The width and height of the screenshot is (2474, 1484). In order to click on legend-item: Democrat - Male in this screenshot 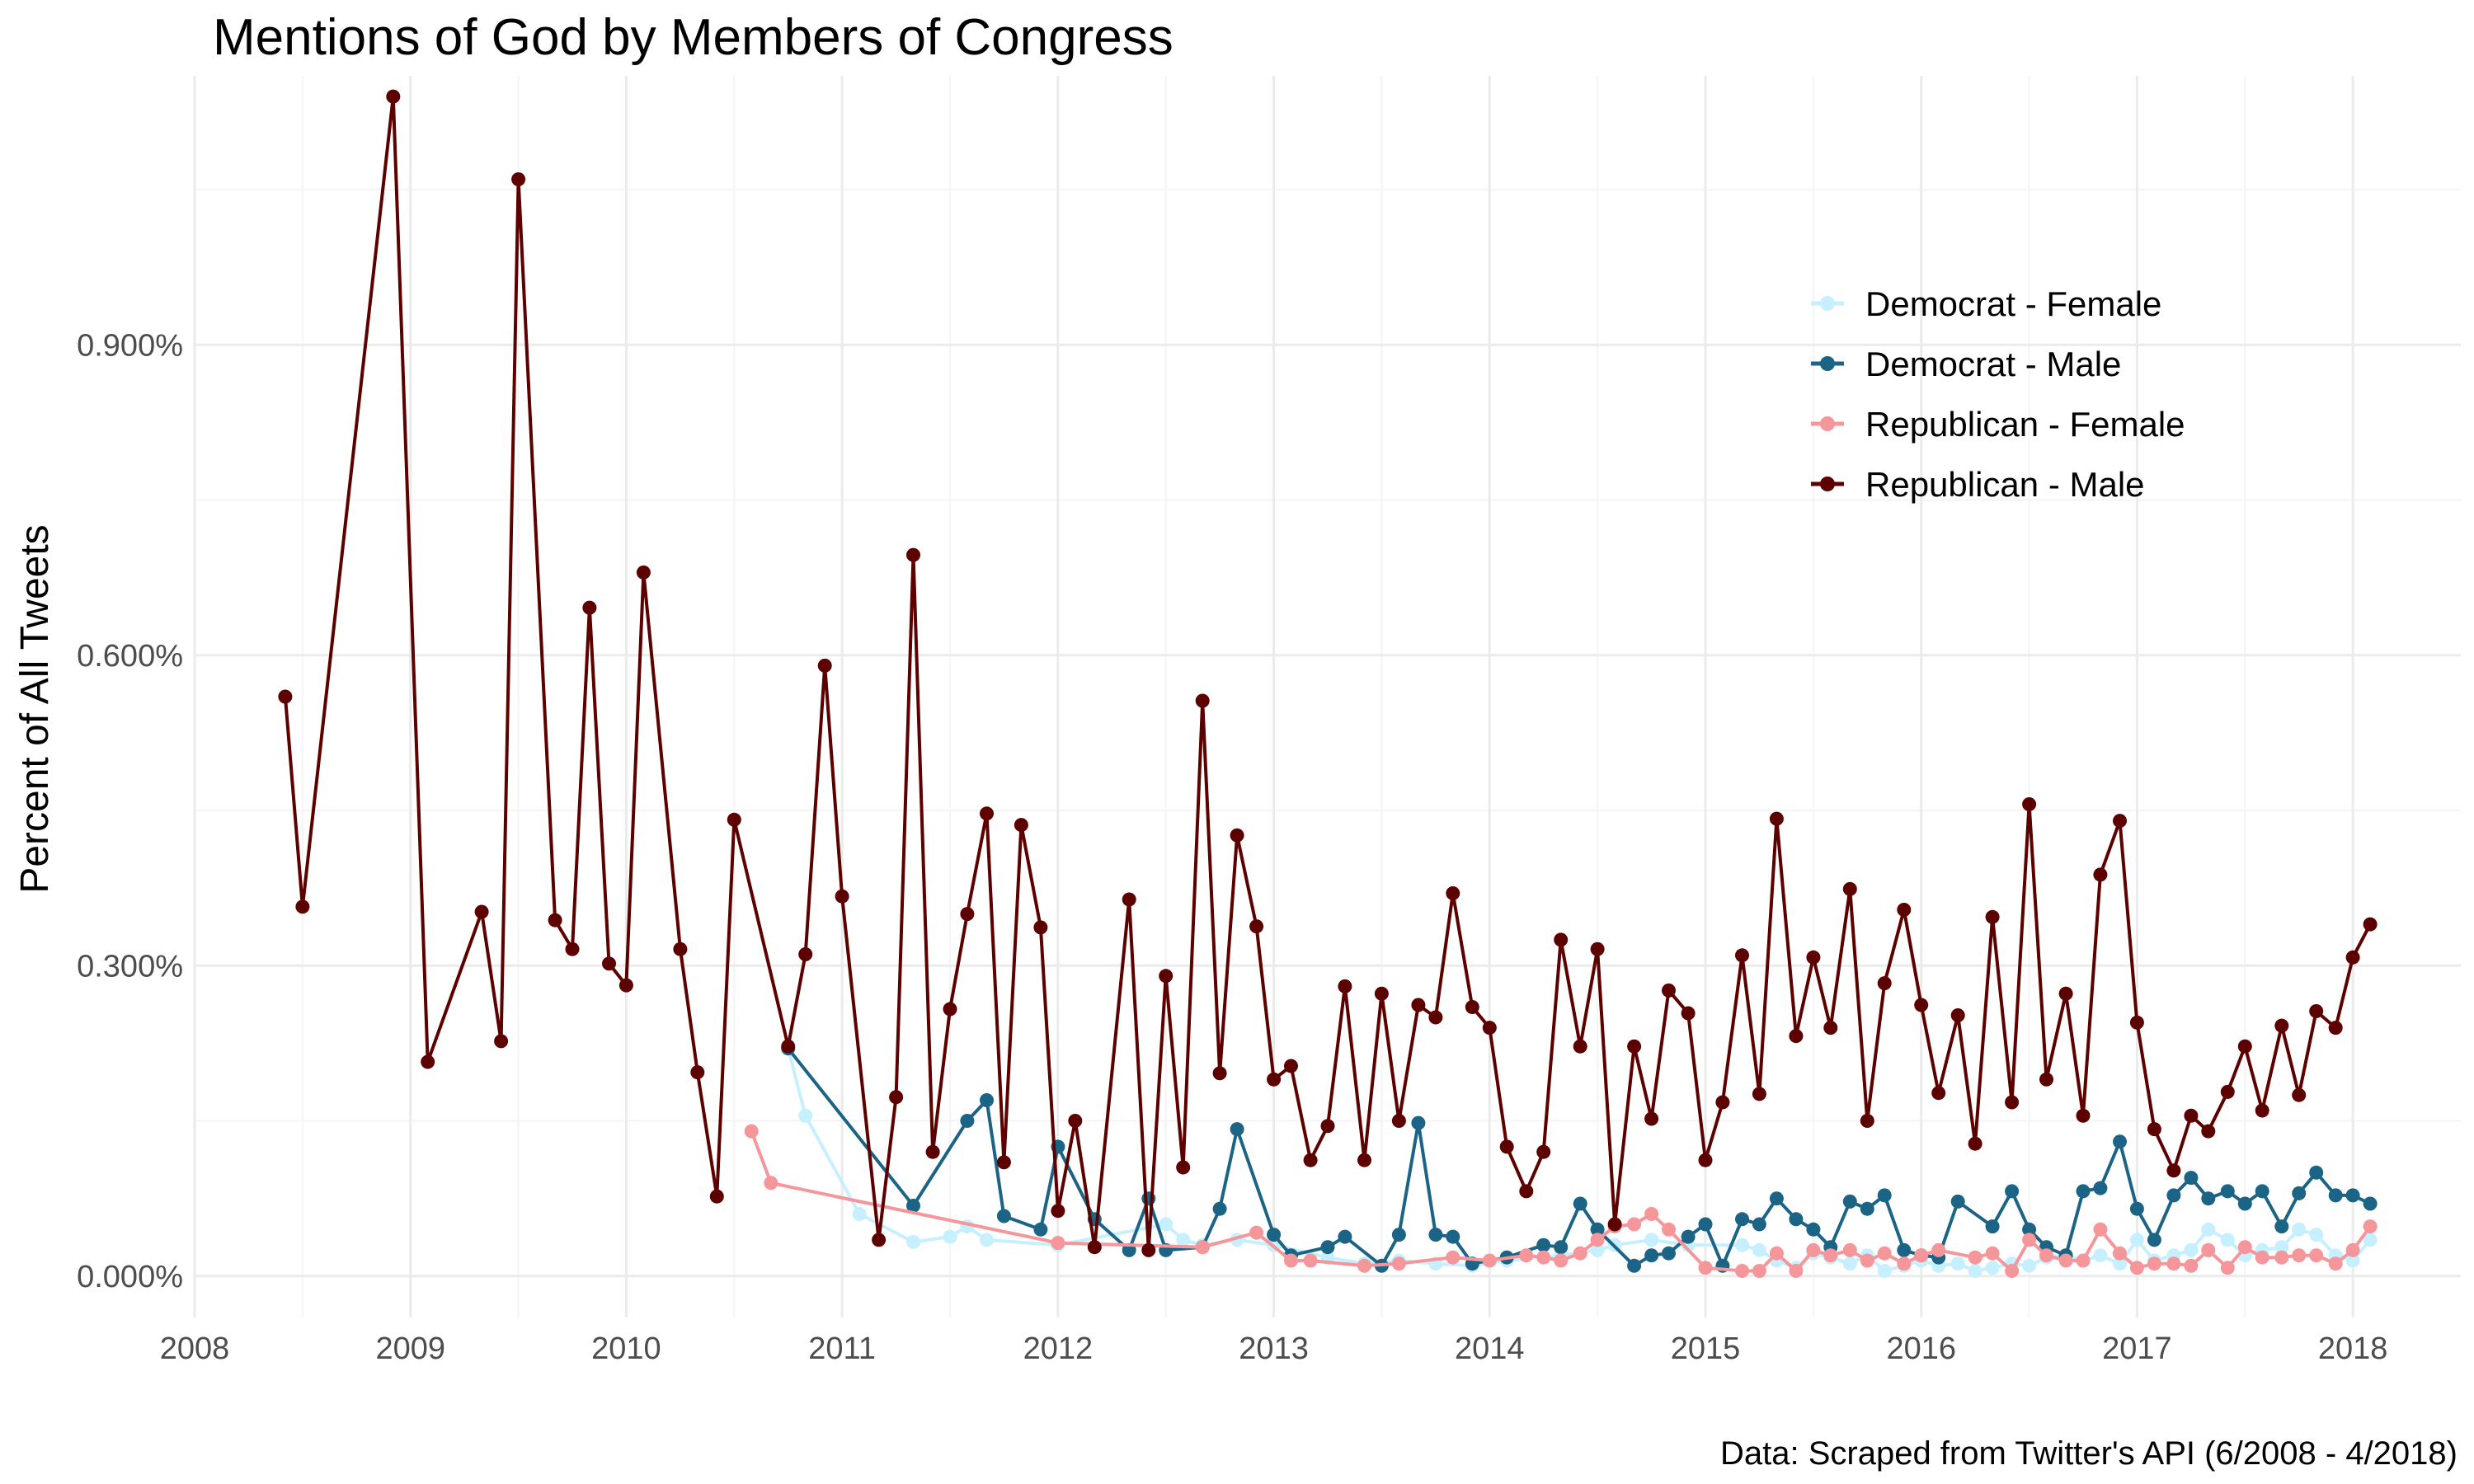, I will do `click(1966, 364)`.